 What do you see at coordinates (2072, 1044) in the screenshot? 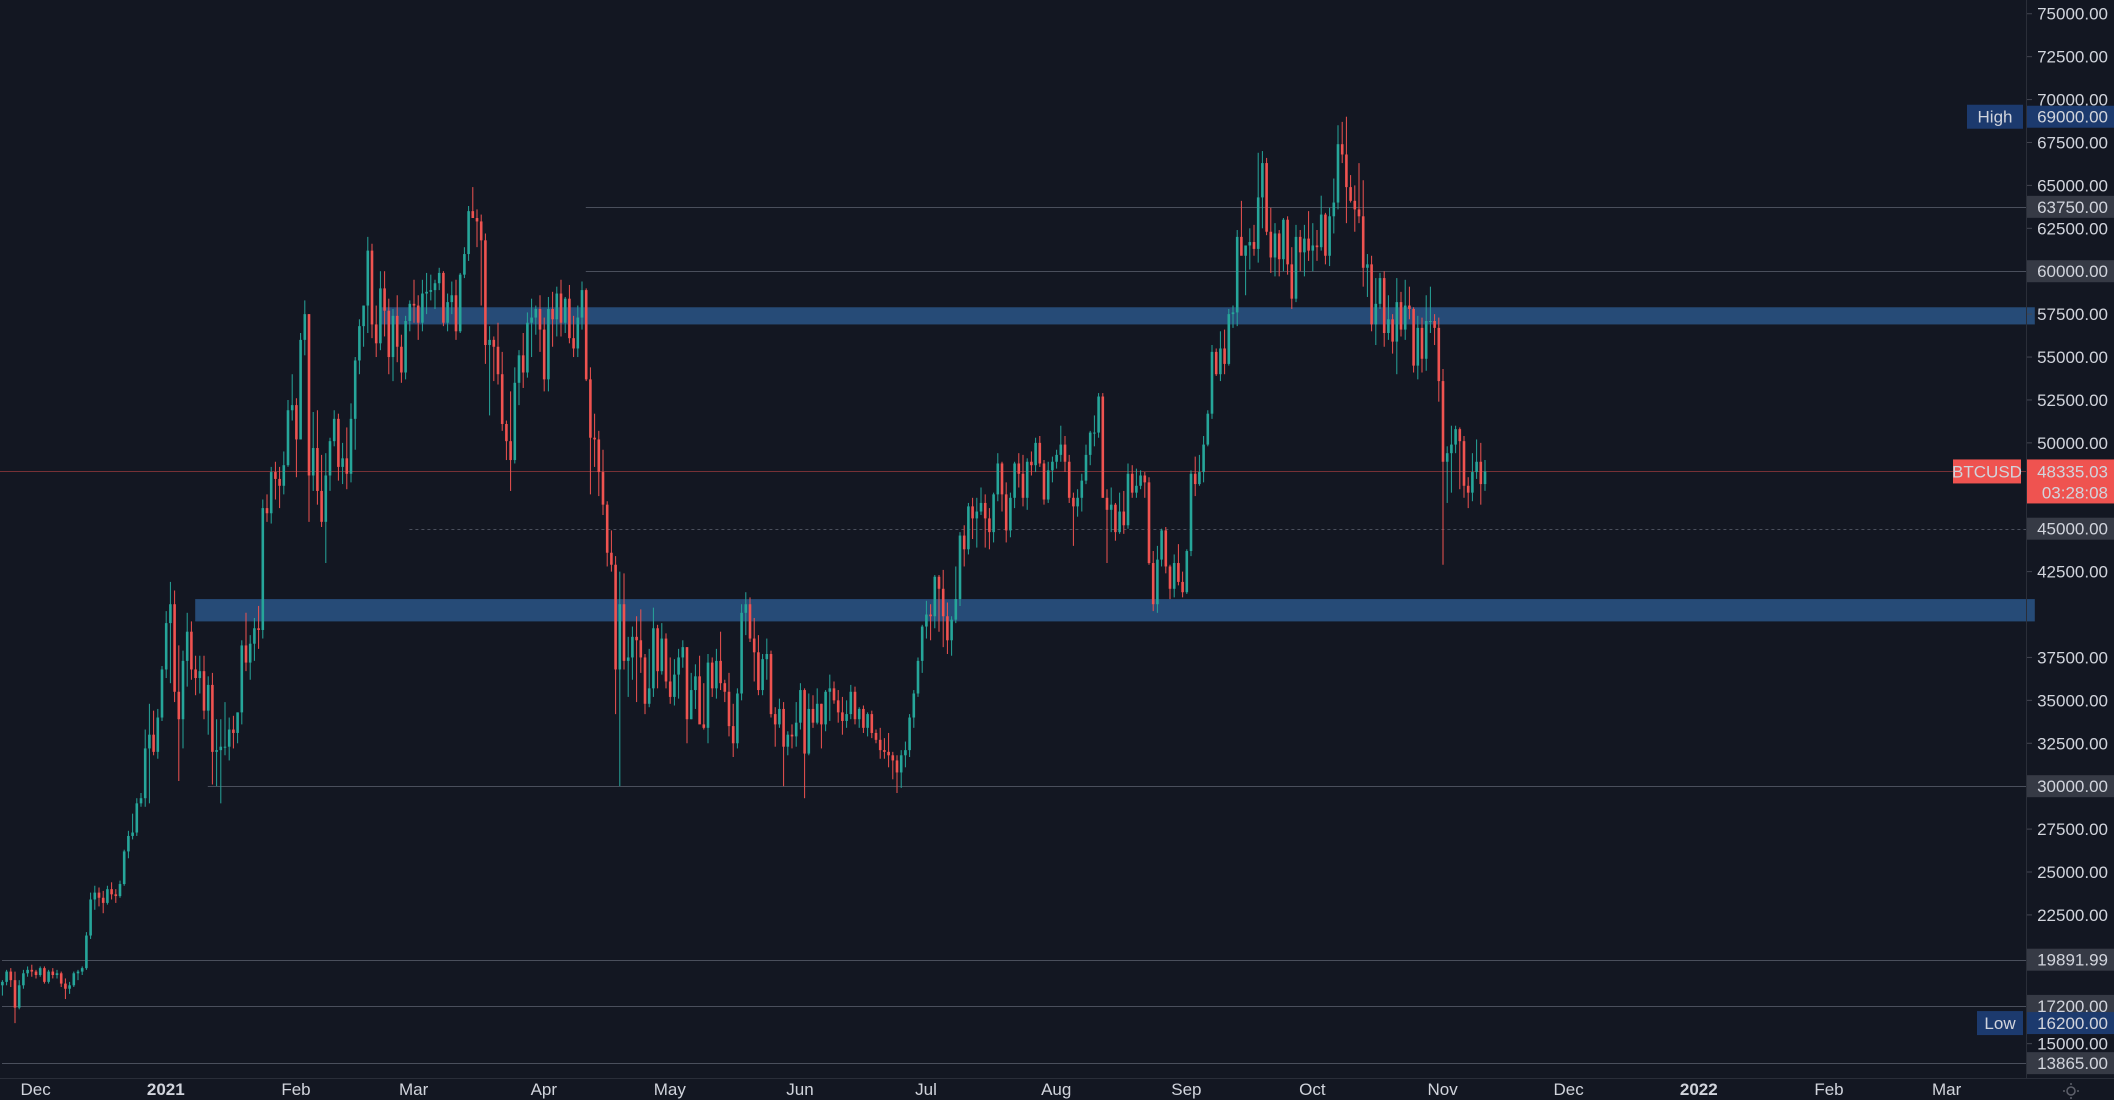
I see `price-tick-label: 15000.00` at bounding box center [2072, 1044].